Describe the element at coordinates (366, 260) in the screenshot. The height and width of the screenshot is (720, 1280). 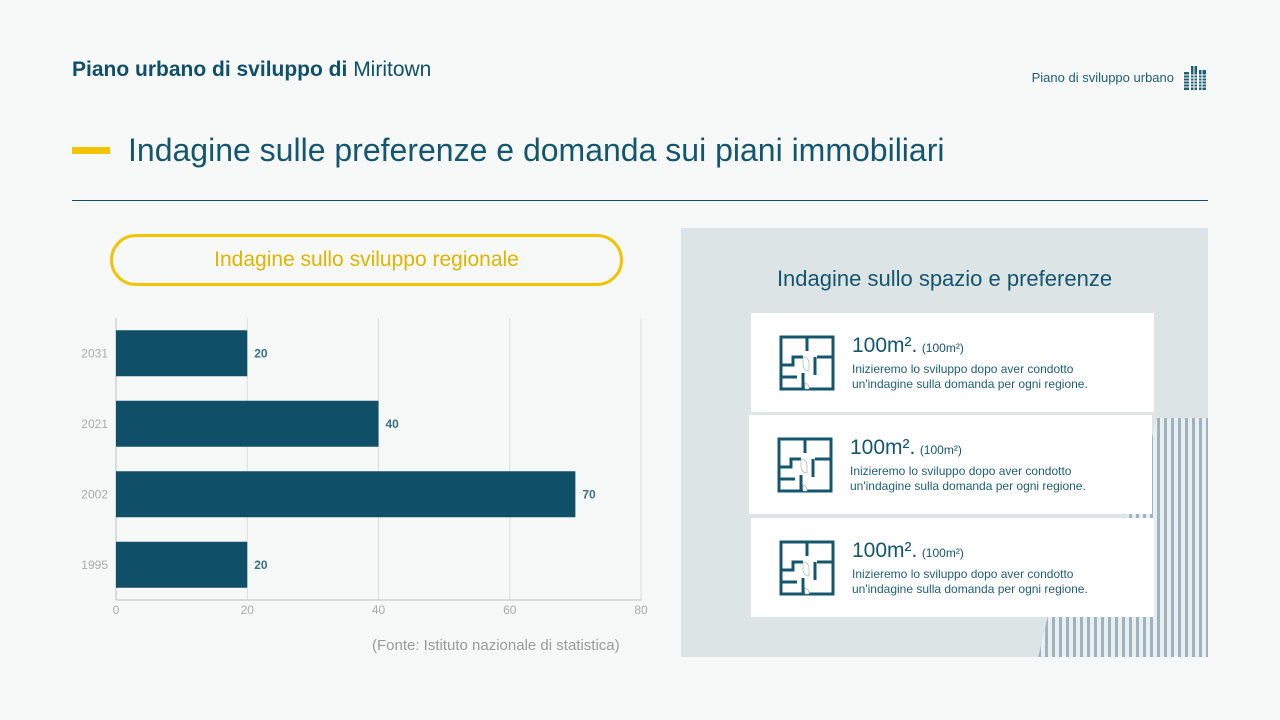
I see `section-pill: Indagine sullo sviluppo regionale` at that location.